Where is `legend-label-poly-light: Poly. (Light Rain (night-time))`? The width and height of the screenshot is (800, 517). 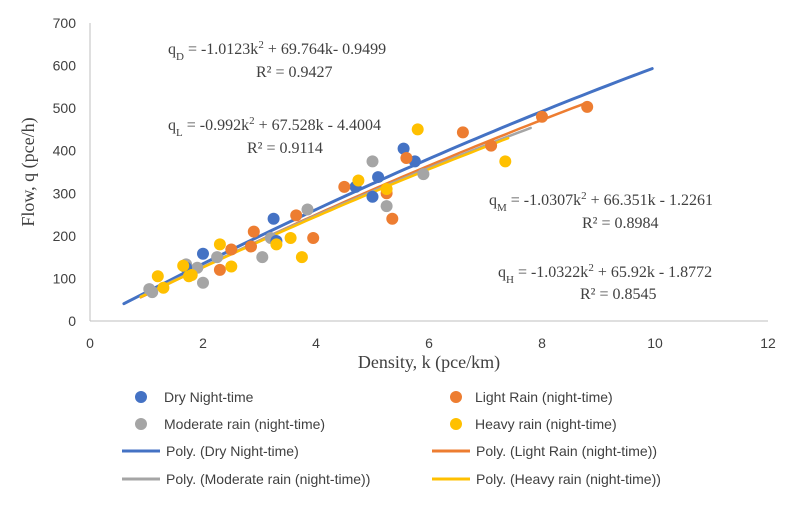 legend-label-poly-light: Poly. (Light Rain (night-time)) is located at coordinates (566, 451).